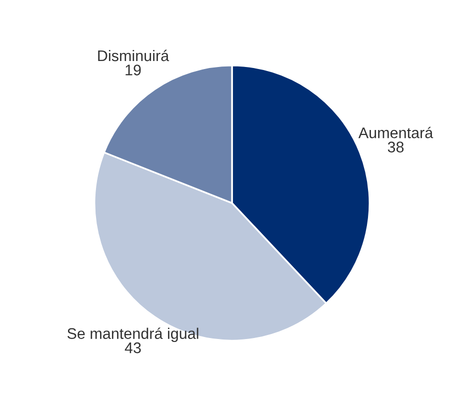 The image size is (464, 413). Describe the element at coordinates (396, 147) in the screenshot. I see `data-label: 38` at that location.